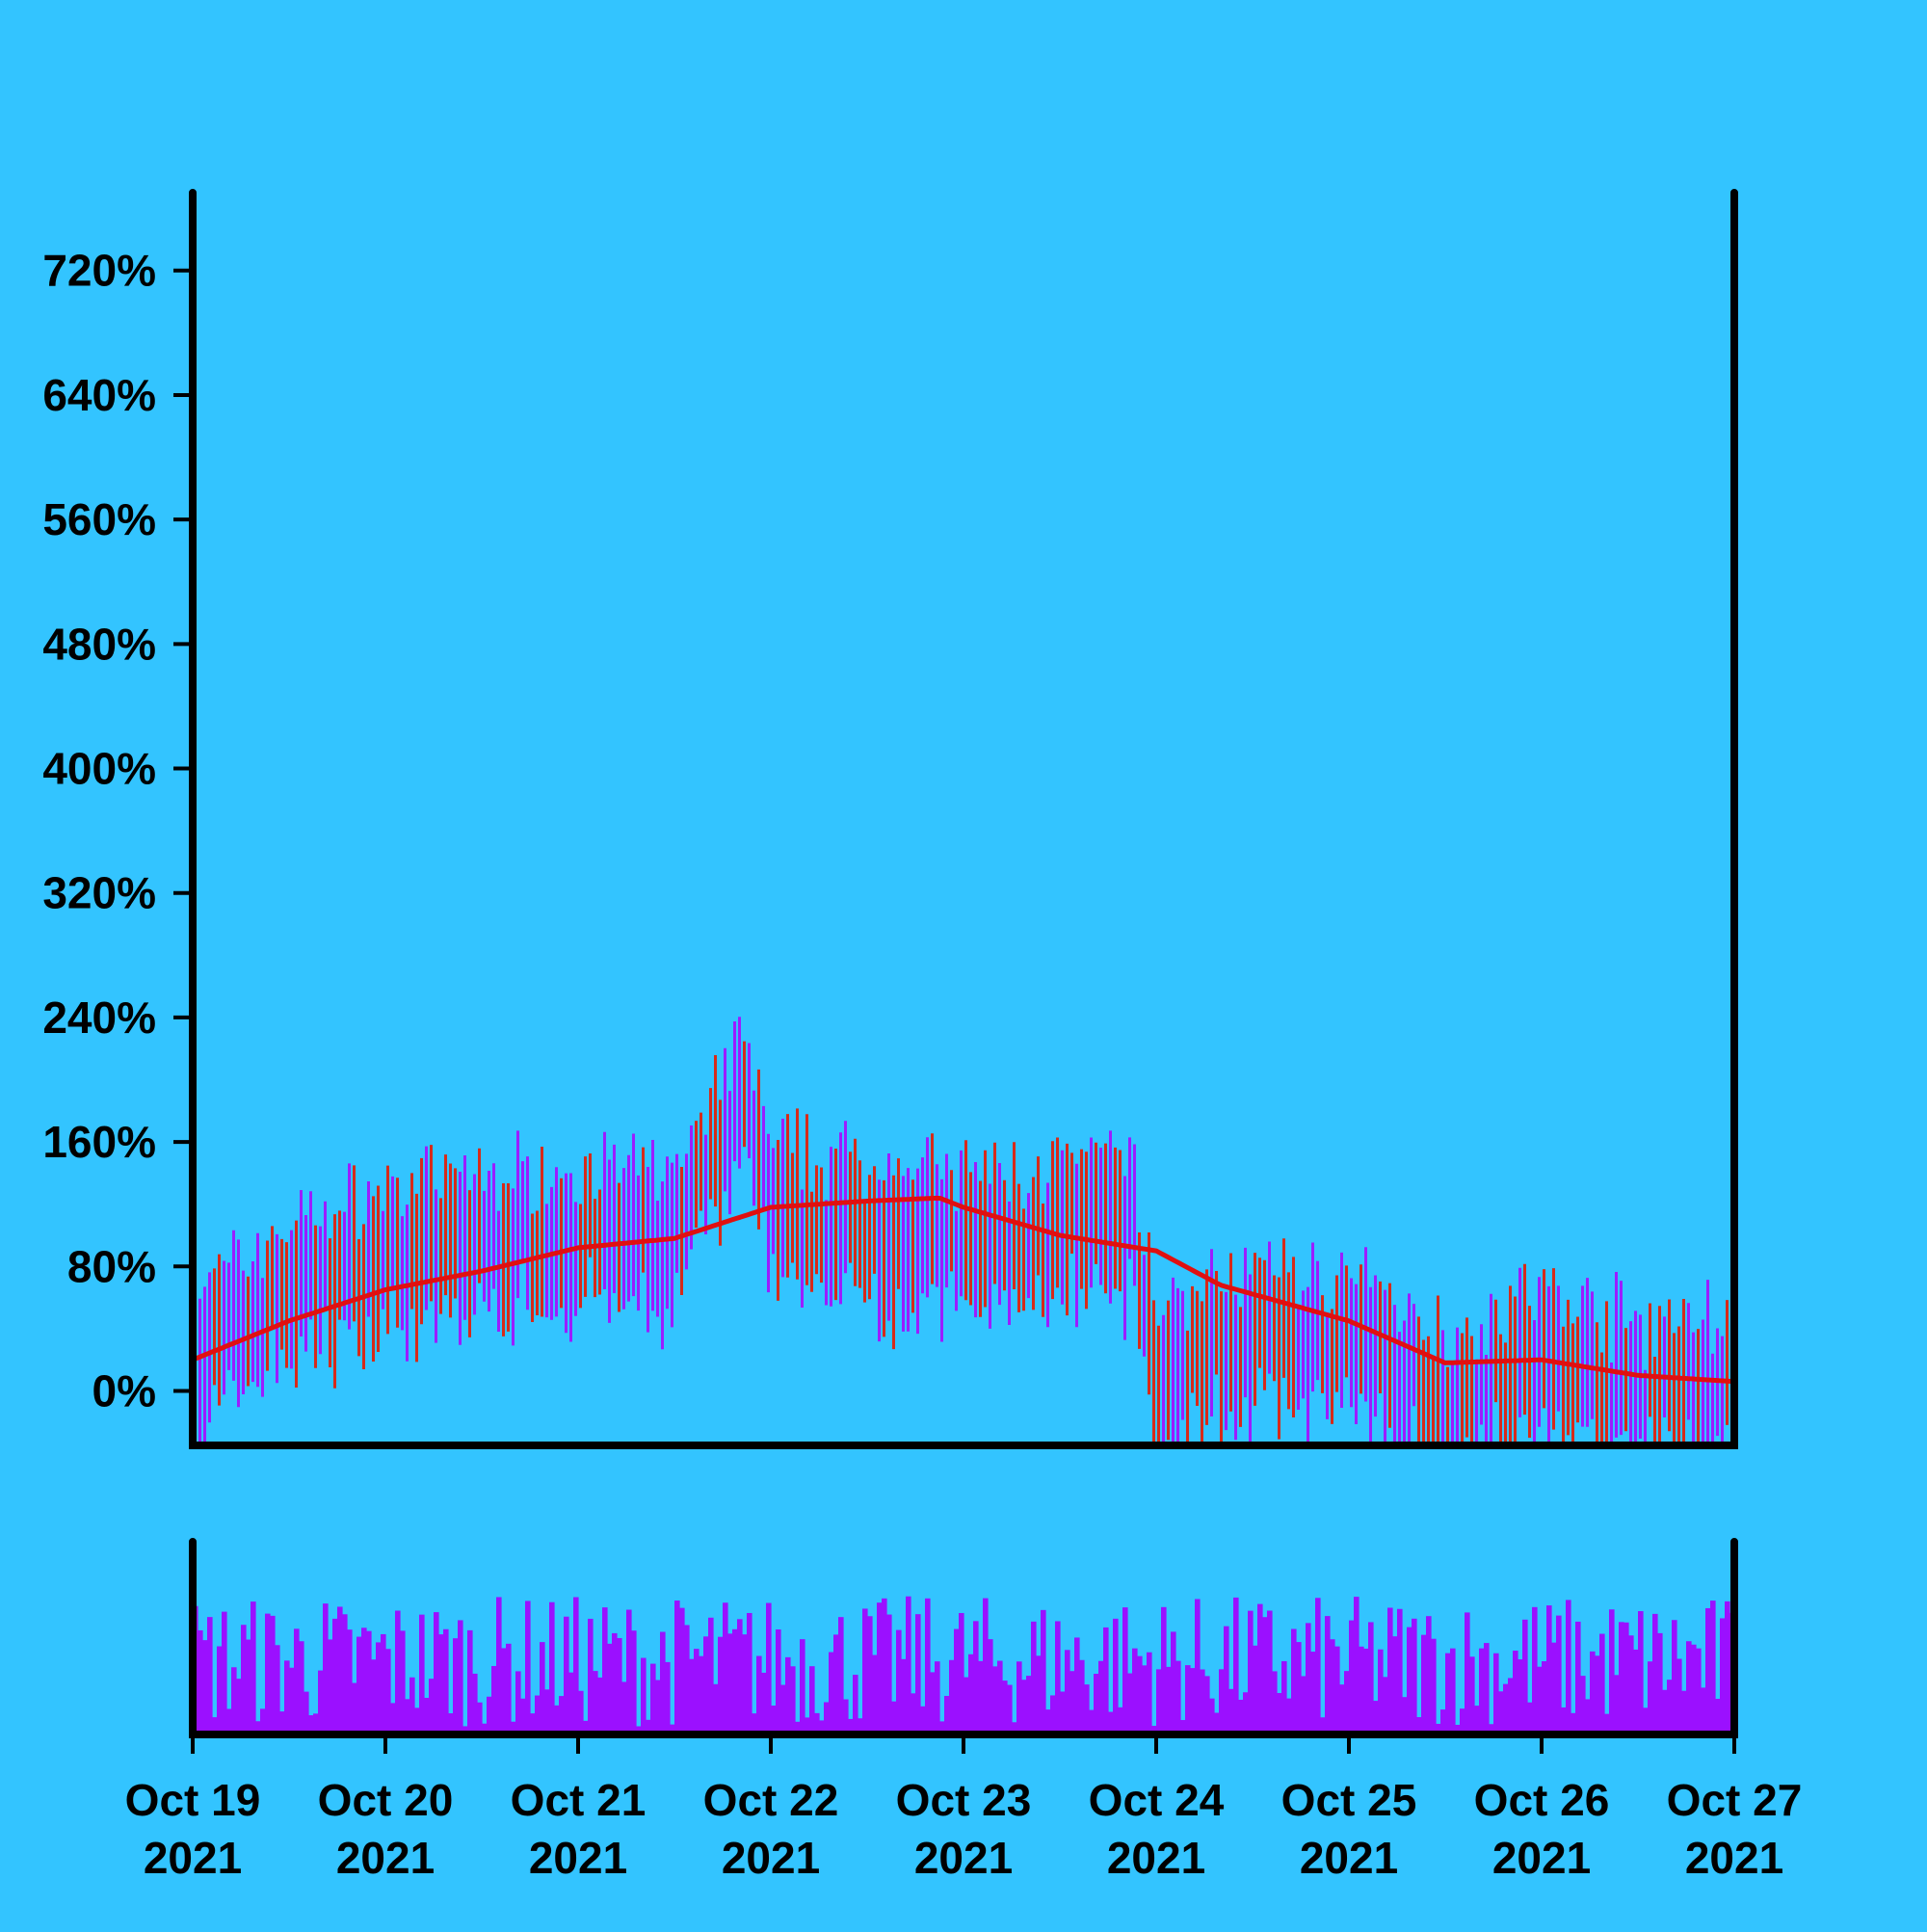 The height and width of the screenshot is (1932, 1927). Describe the element at coordinates (1349, 1858) in the screenshot. I see `x-tick-label-year: 2021` at that location.